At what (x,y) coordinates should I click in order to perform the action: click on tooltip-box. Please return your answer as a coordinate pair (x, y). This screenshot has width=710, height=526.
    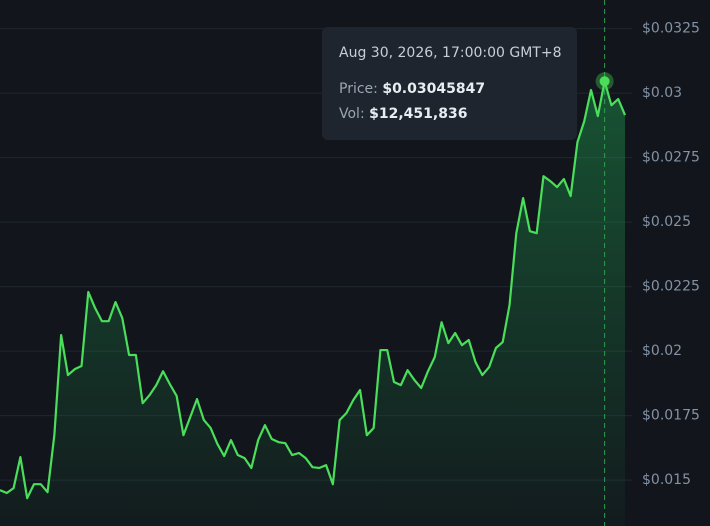
    Looking at the image, I should click on (449, 83).